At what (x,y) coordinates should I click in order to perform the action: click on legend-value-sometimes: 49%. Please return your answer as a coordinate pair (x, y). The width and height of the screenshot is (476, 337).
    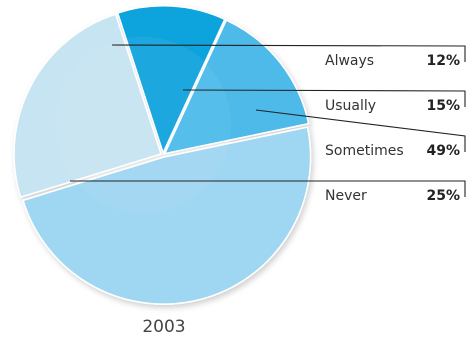
    Looking at the image, I should click on (443, 151).